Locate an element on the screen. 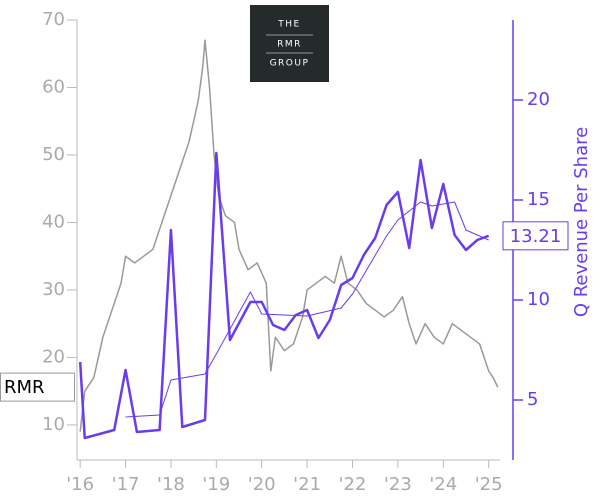  logo-text: GROUP is located at coordinates (290, 64).